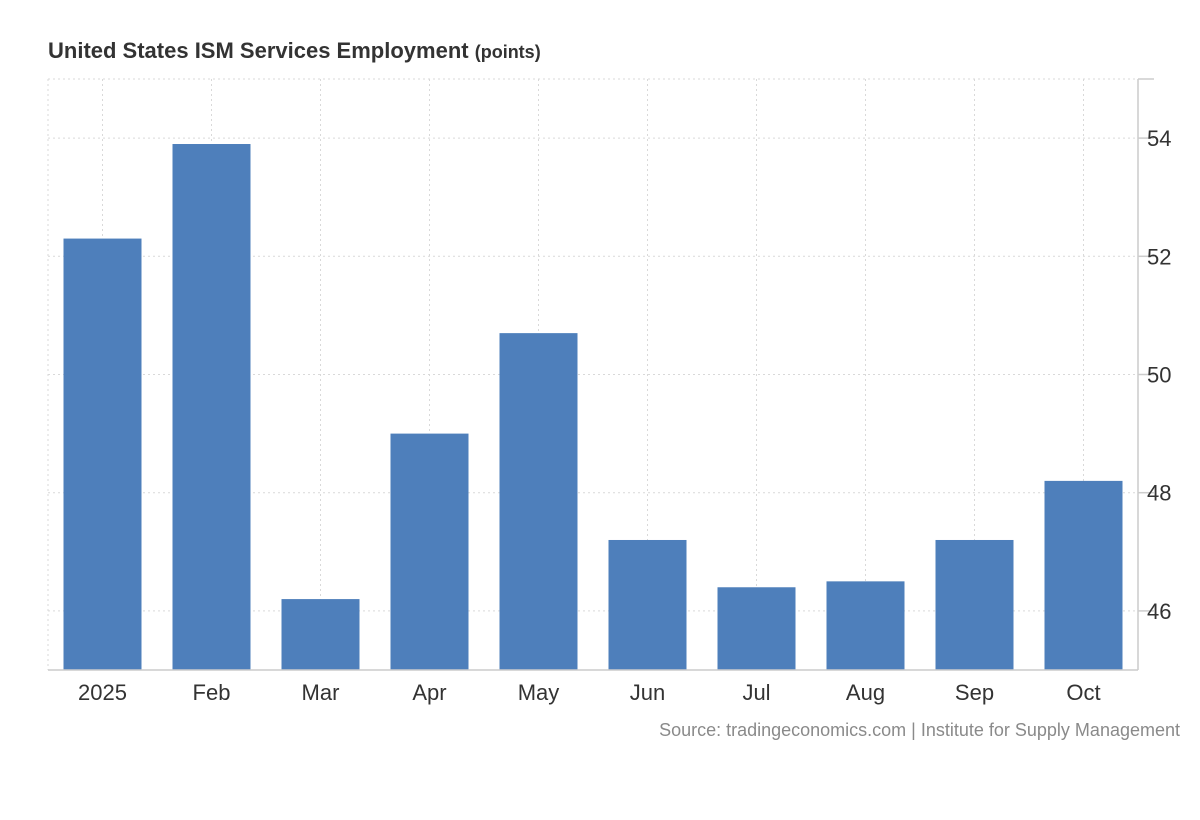 This screenshot has height=820, width=1200. Describe the element at coordinates (1159, 138) in the screenshot. I see `y-tick-label: 54` at that location.